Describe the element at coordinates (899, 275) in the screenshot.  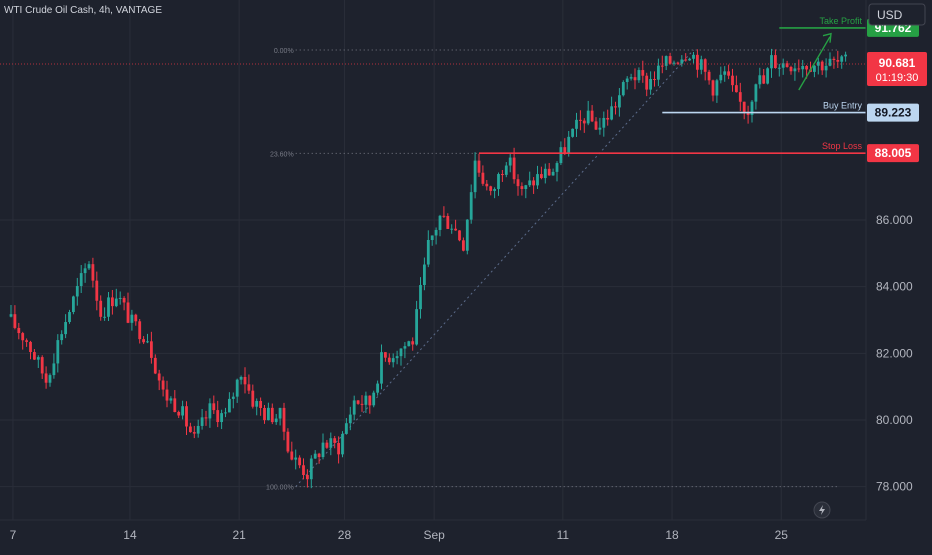
I see `price-axis` at that location.